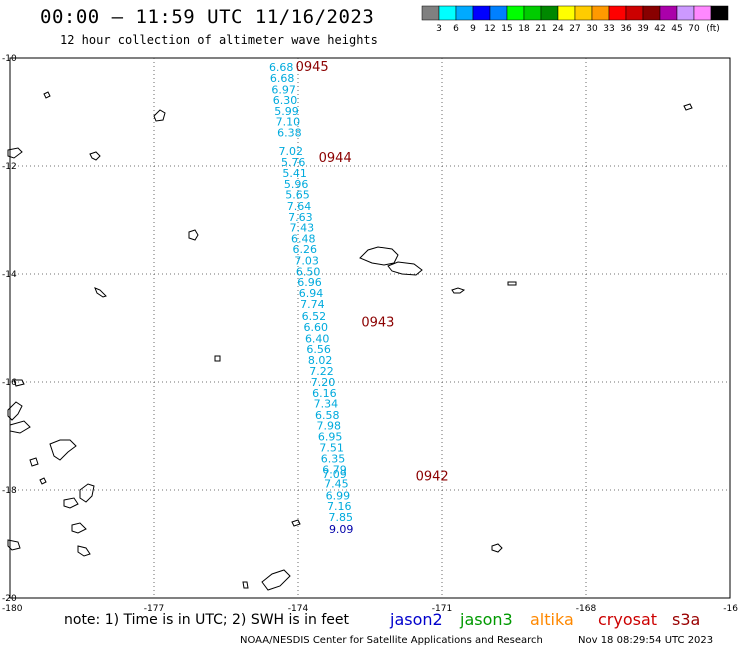 The height and width of the screenshot is (650, 740). What do you see at coordinates (296, 184) in the screenshot?
I see `swh-point-label: 5.96` at bounding box center [296, 184].